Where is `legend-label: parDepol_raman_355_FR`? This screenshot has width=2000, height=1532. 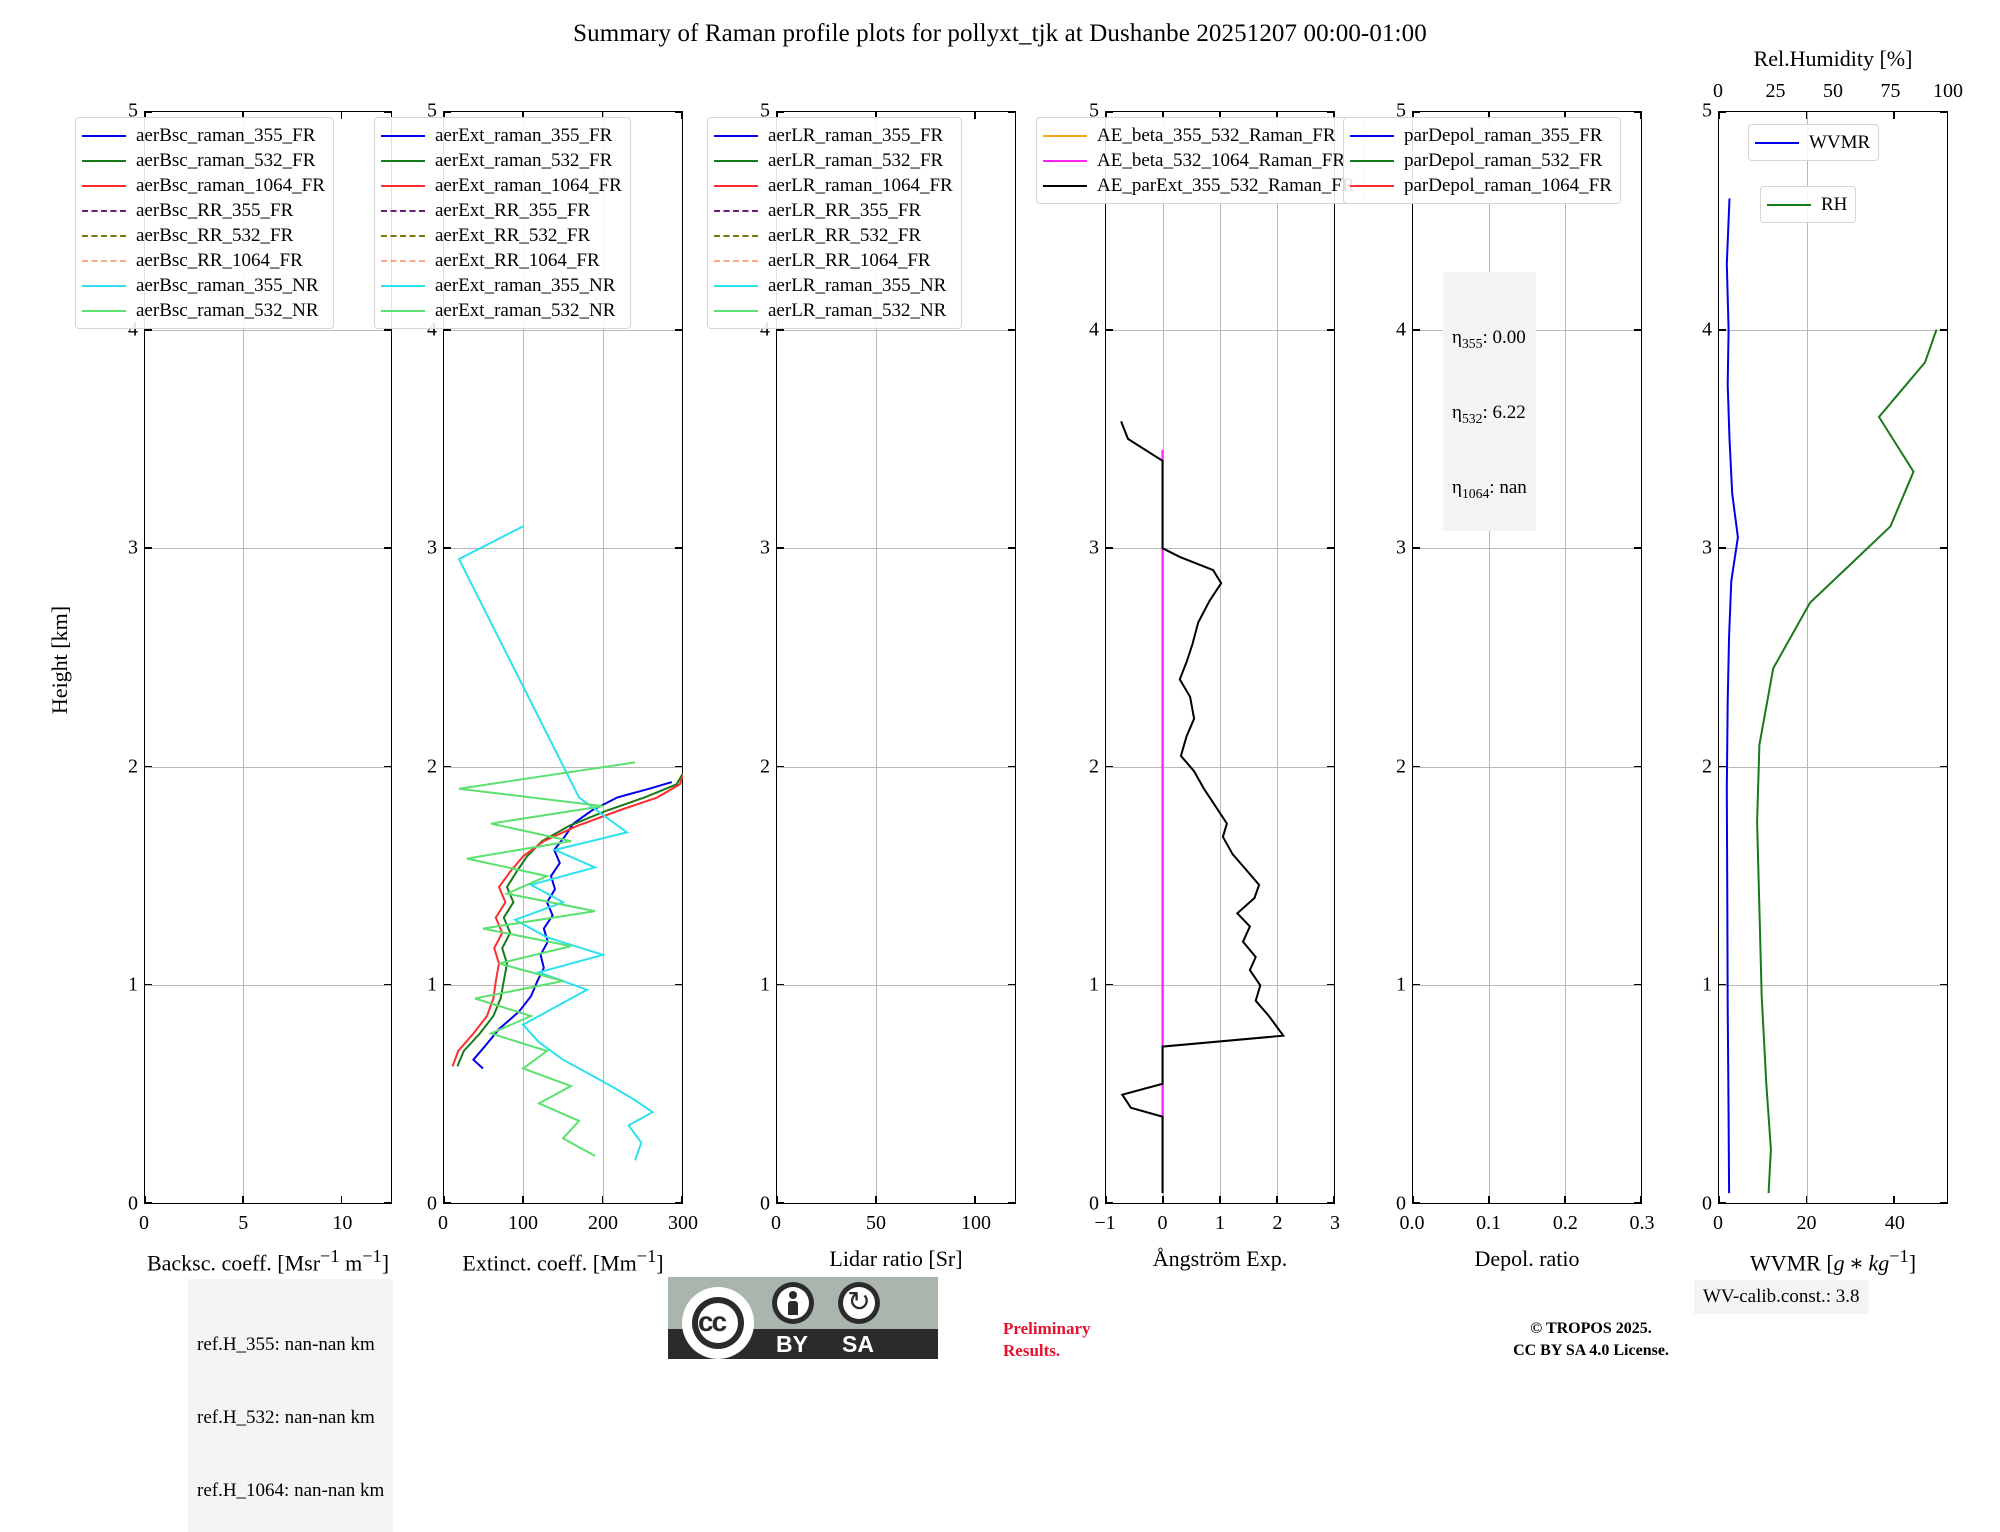
legend-label: parDepol_raman_355_FR is located at coordinates (1503, 135).